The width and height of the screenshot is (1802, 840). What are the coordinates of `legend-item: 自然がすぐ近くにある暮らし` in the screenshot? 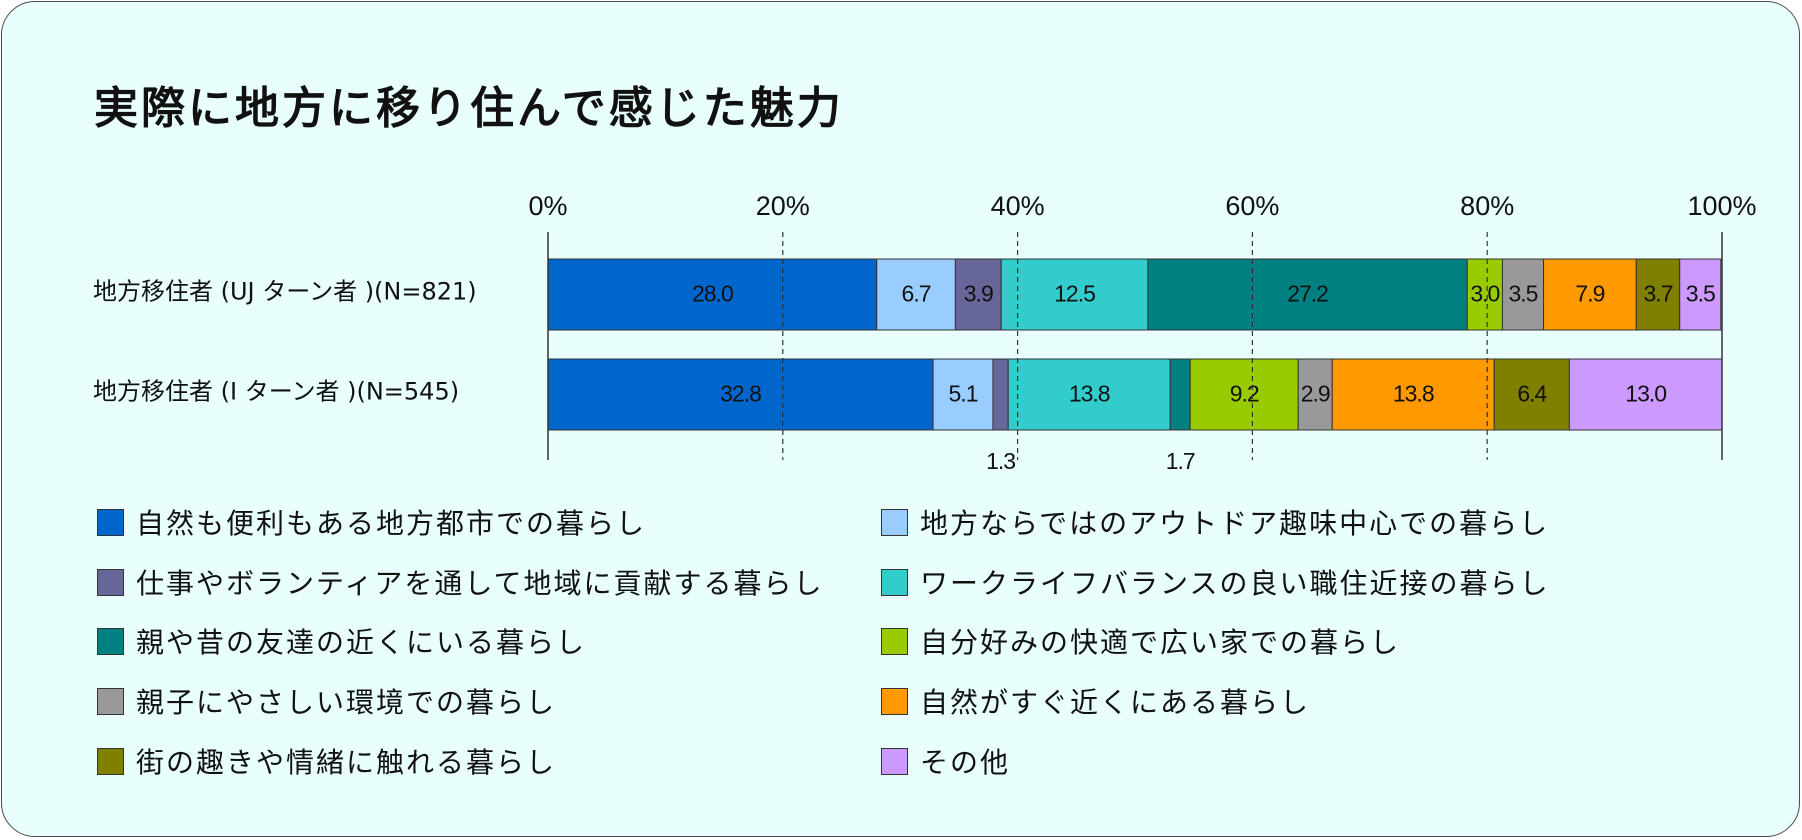 It's located at (1095, 701).